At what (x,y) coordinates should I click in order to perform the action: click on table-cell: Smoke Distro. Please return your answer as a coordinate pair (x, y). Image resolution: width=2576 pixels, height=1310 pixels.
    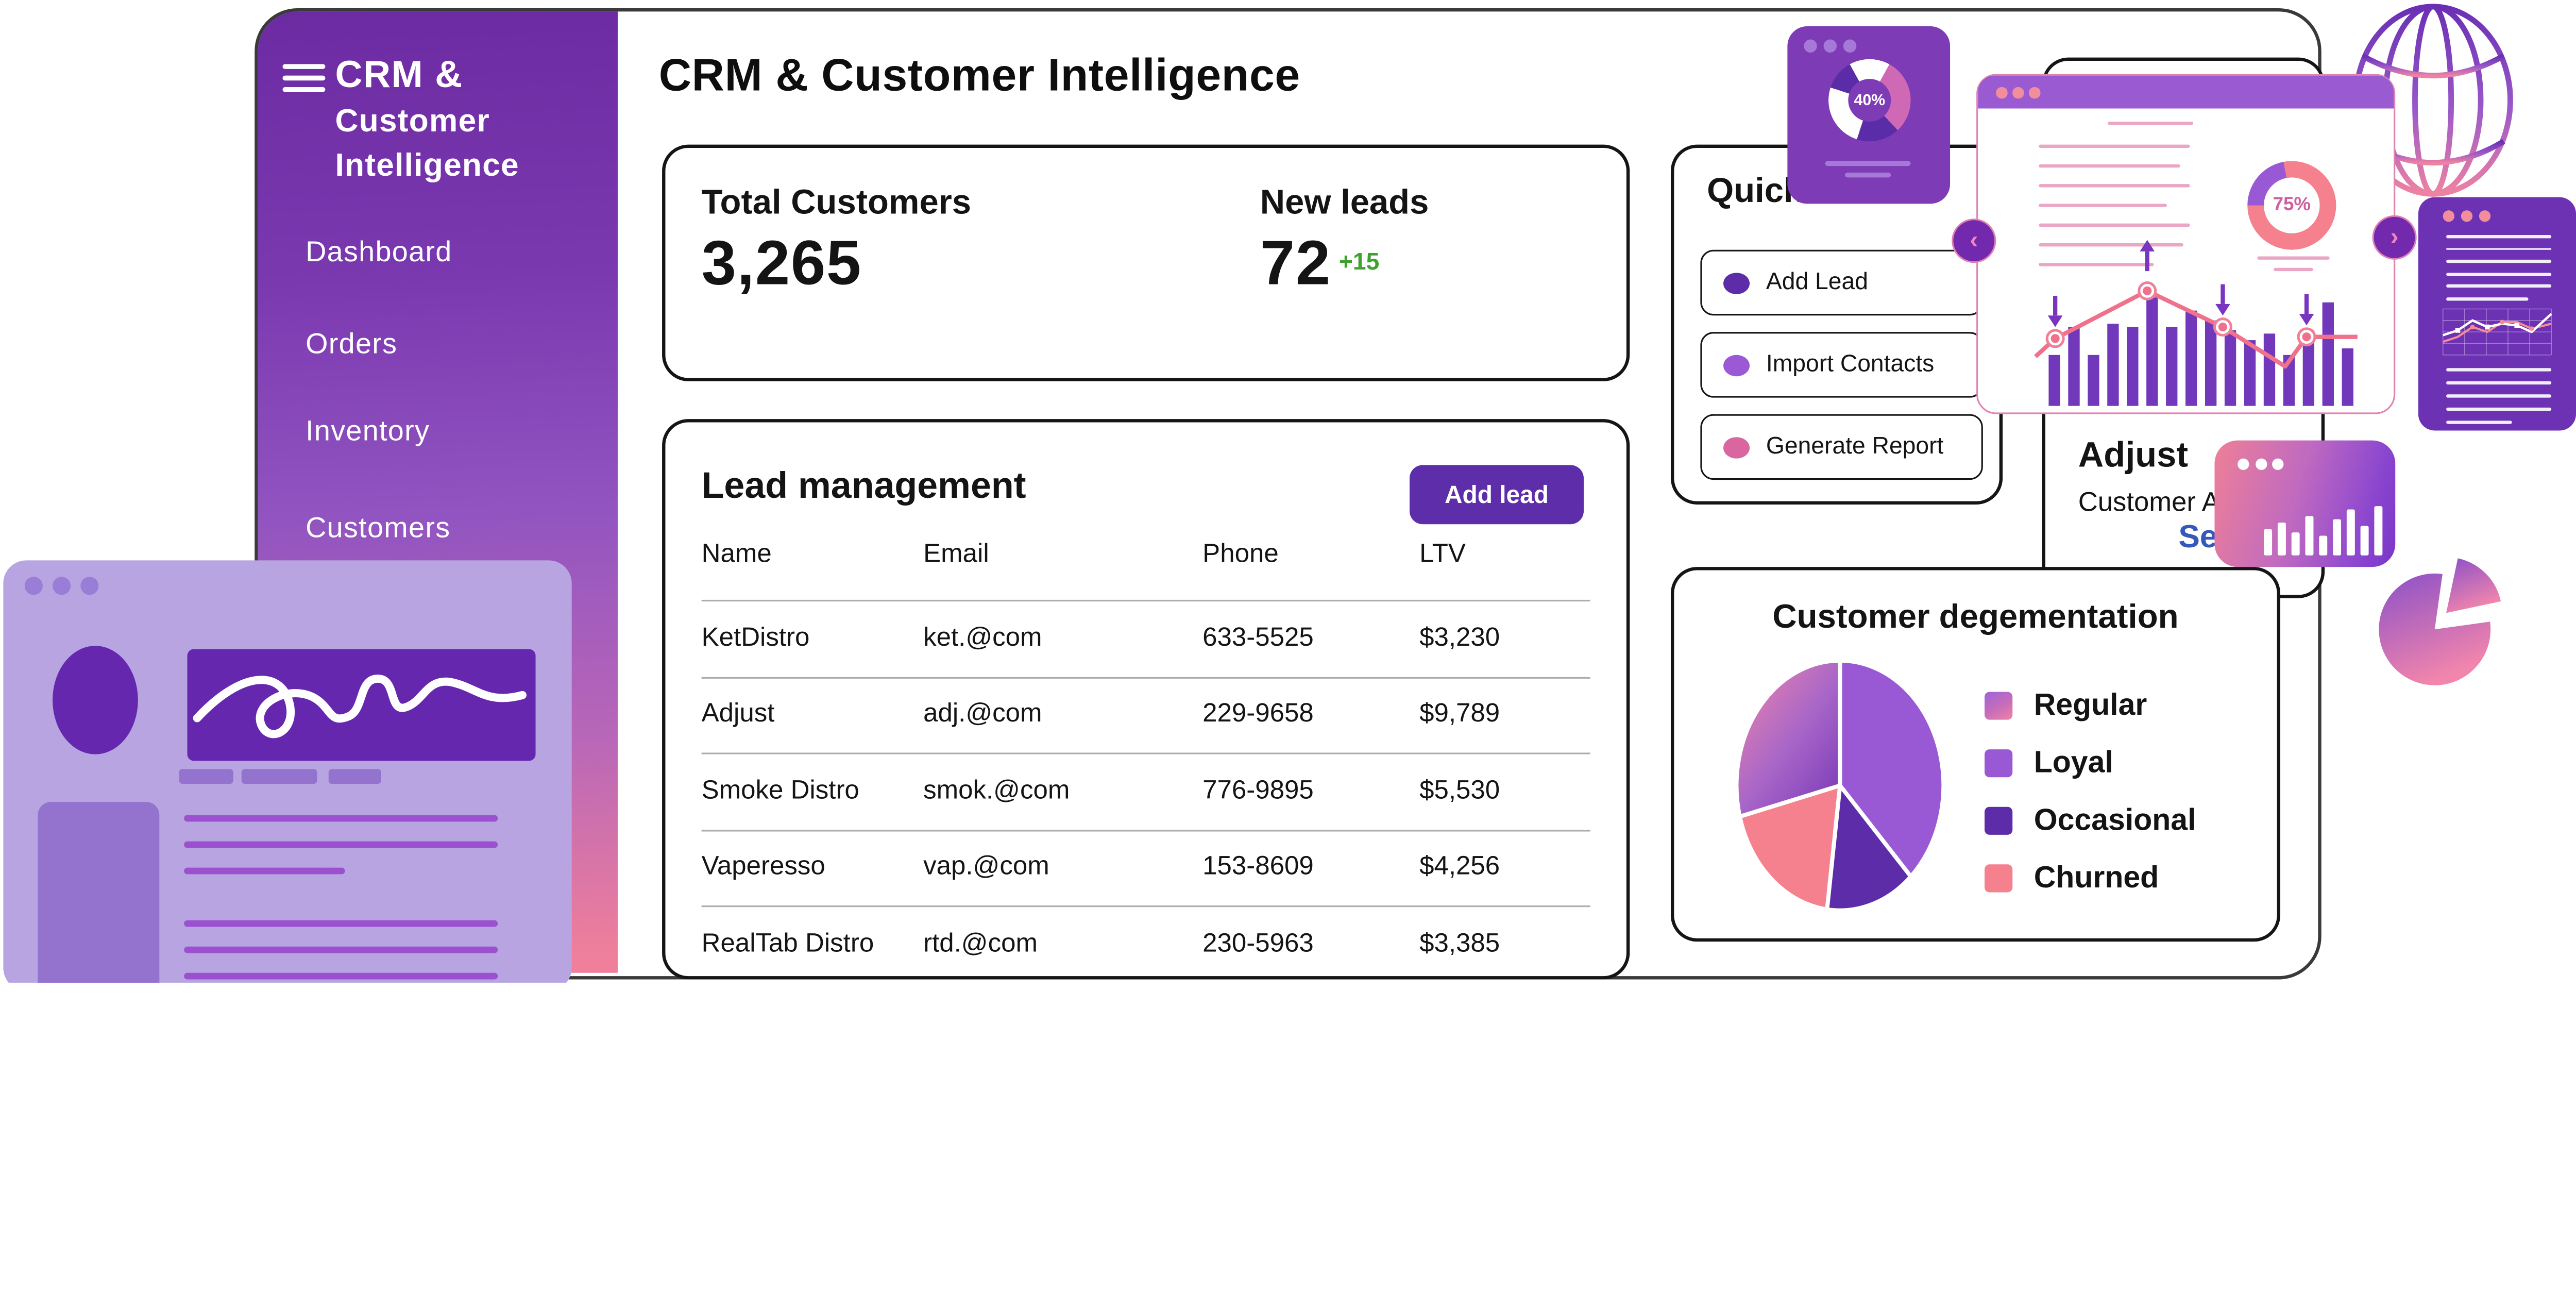
    Looking at the image, I should click on (780, 791).